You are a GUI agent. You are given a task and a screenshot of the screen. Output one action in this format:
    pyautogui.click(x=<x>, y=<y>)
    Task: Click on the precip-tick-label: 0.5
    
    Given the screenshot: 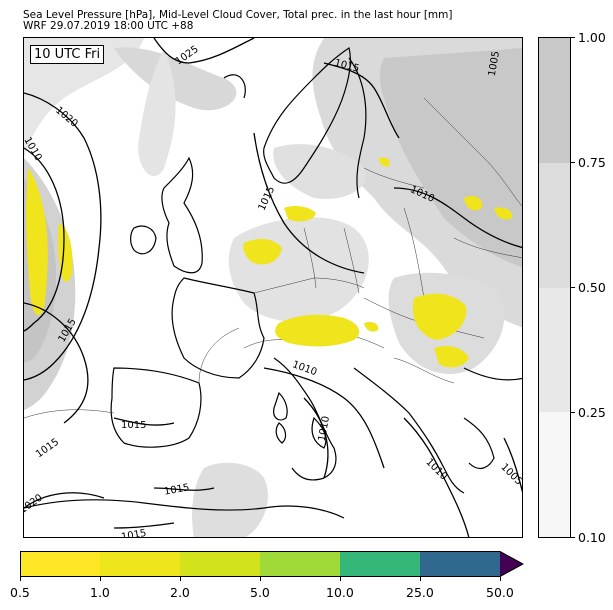 What is the action you would take?
    pyautogui.click(x=20, y=592)
    